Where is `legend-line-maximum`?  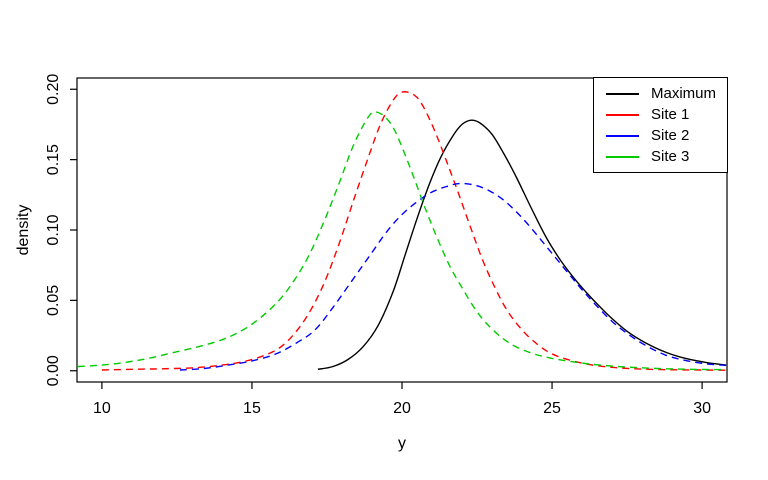 legend-line-maximum is located at coordinates (622, 93).